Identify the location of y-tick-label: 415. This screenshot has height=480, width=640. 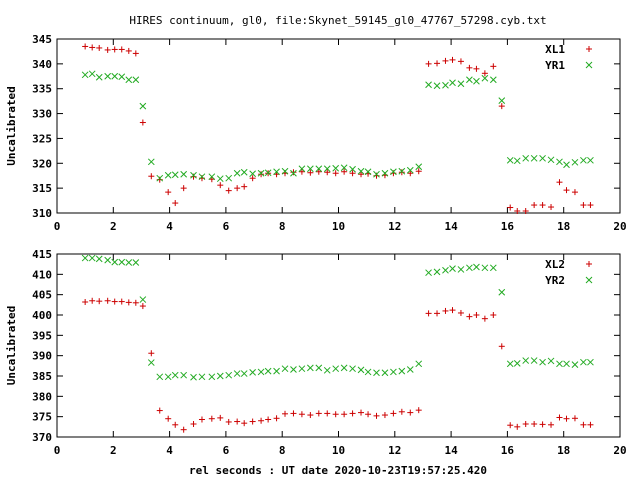
(42, 254).